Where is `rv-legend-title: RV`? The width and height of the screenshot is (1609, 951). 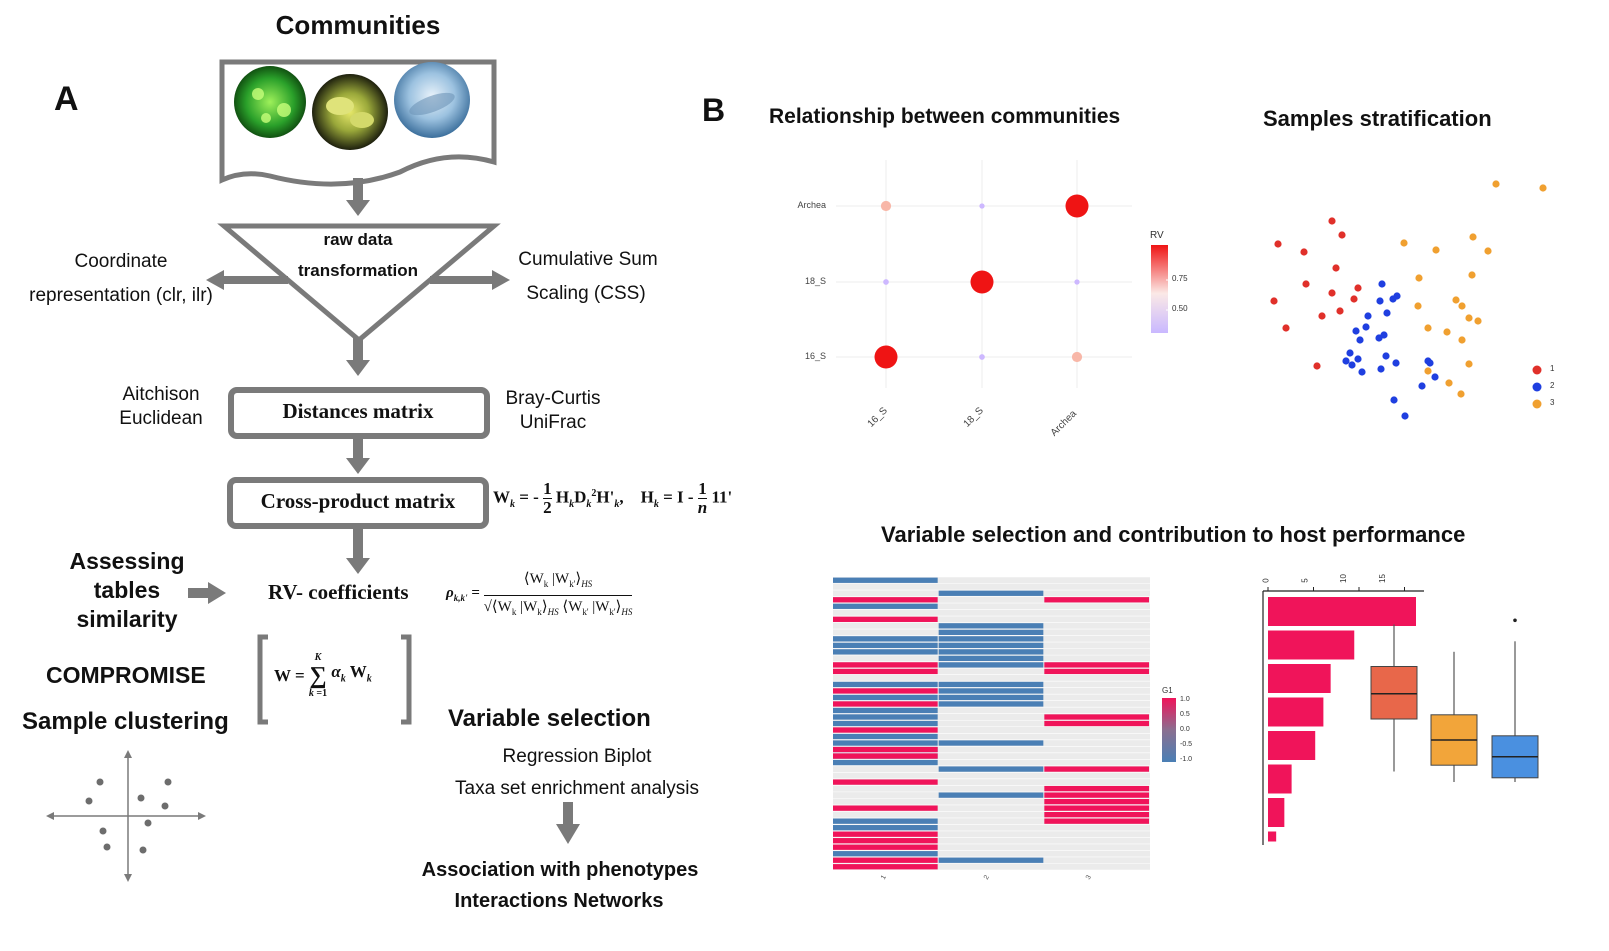 rv-legend-title: RV is located at coordinates (1157, 235).